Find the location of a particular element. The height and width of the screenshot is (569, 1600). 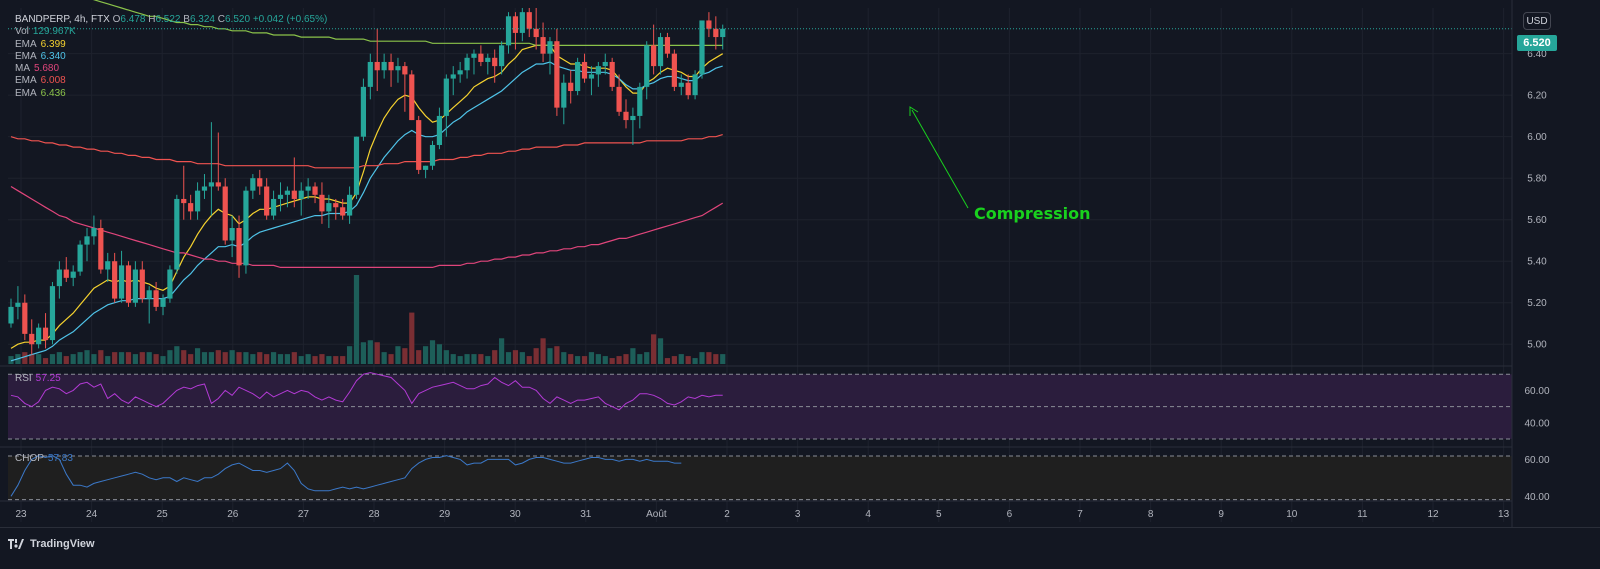

compression-annotation: Compression is located at coordinates (1032, 213).